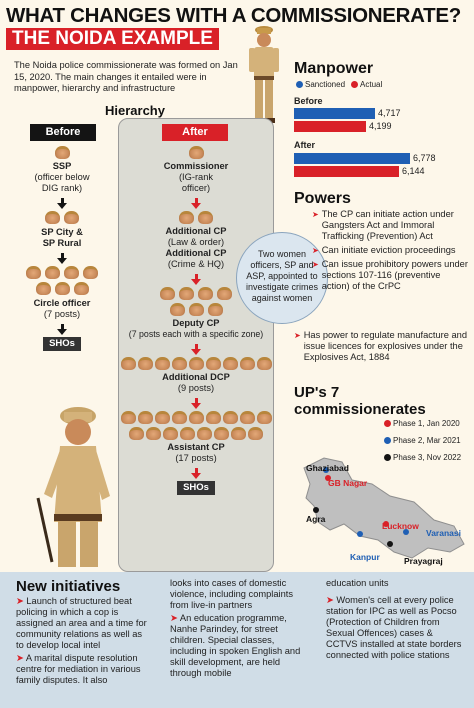 The image size is (474, 708). What do you see at coordinates (322, 198) in the screenshot?
I see `powers-title: Powers` at bounding box center [322, 198].